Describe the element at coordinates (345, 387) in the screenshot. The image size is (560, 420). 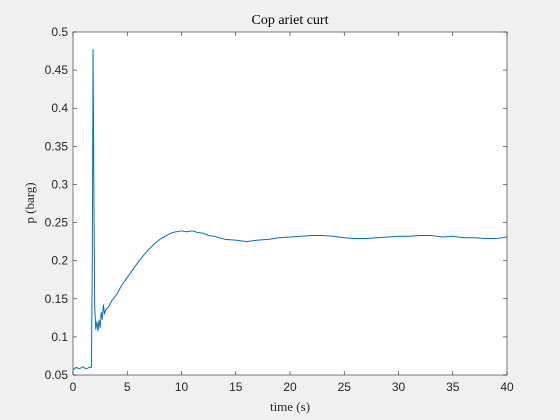
I see `x-tick-label: 25` at that location.